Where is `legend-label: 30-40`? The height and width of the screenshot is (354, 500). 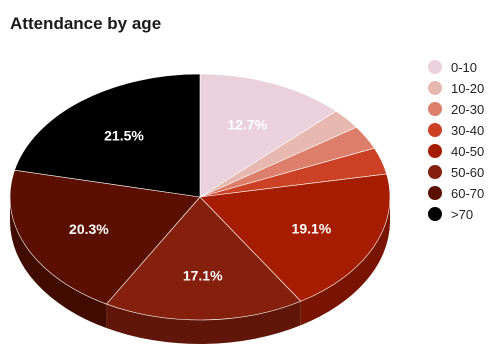
legend-label: 30-40 is located at coordinates (468, 130).